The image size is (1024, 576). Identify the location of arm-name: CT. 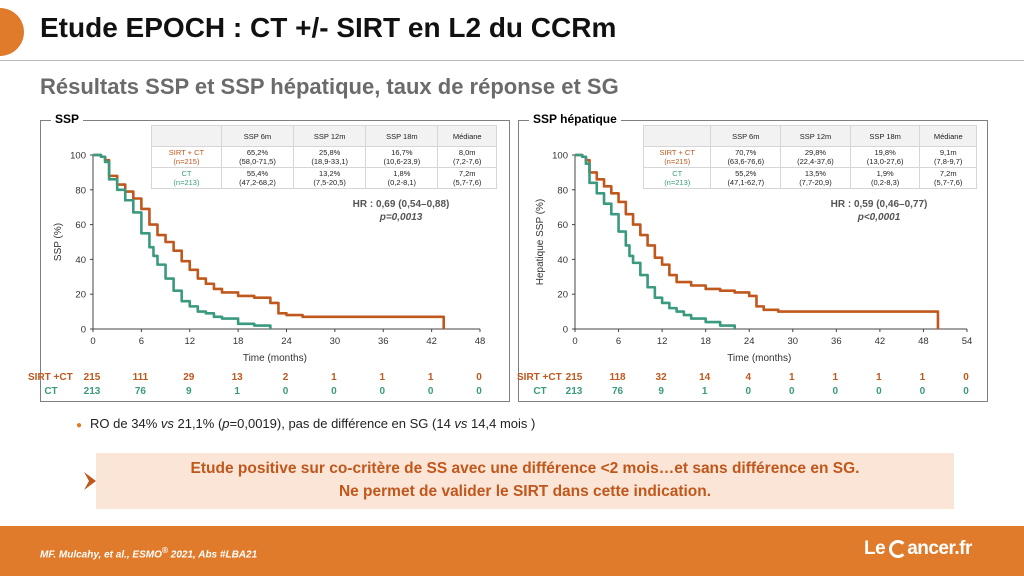
(186, 173).